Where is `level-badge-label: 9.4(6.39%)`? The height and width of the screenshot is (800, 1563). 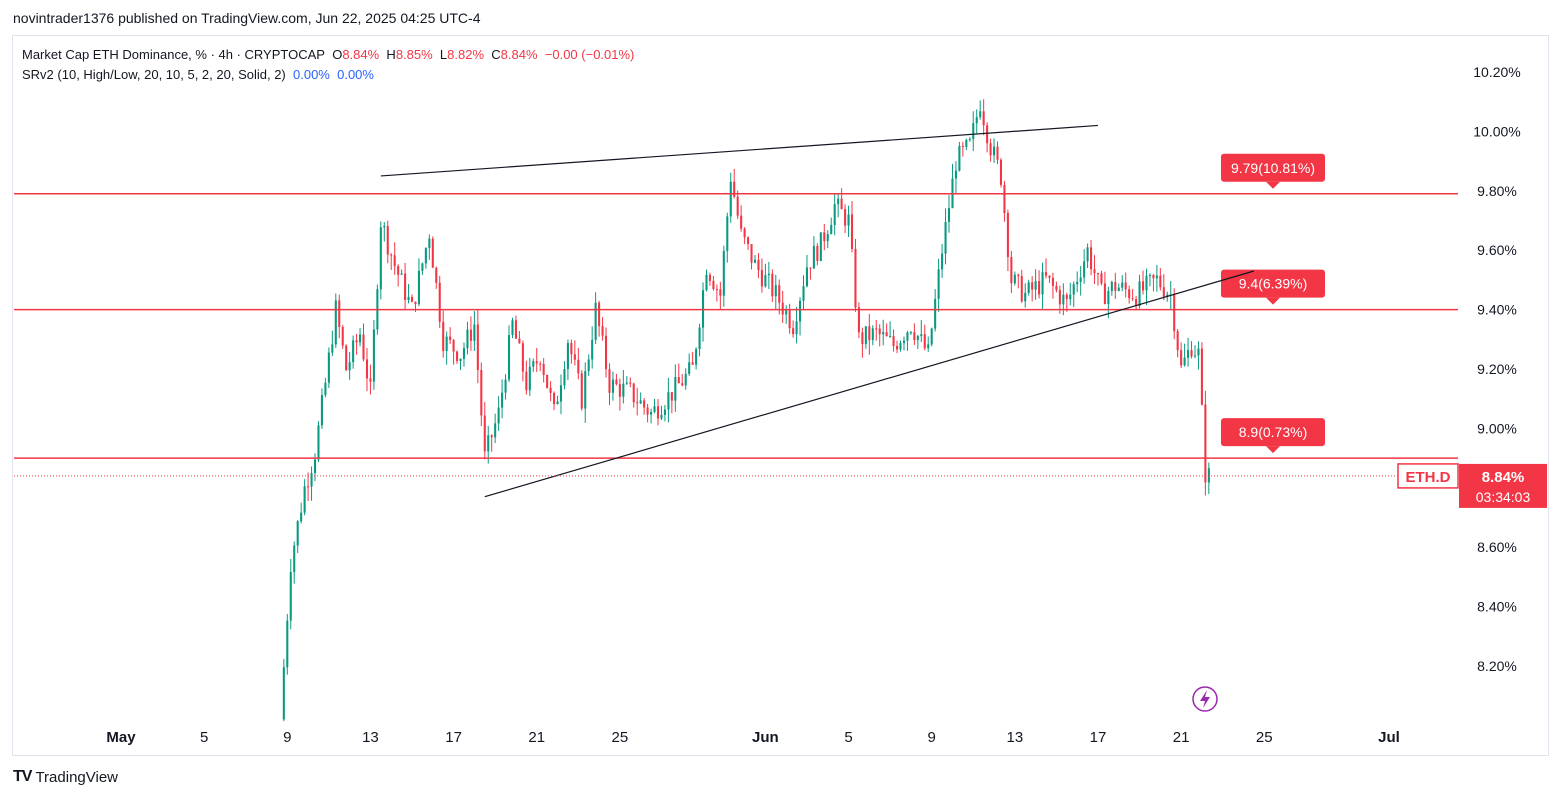
level-badge-label: 9.4(6.39%) is located at coordinates (1273, 284).